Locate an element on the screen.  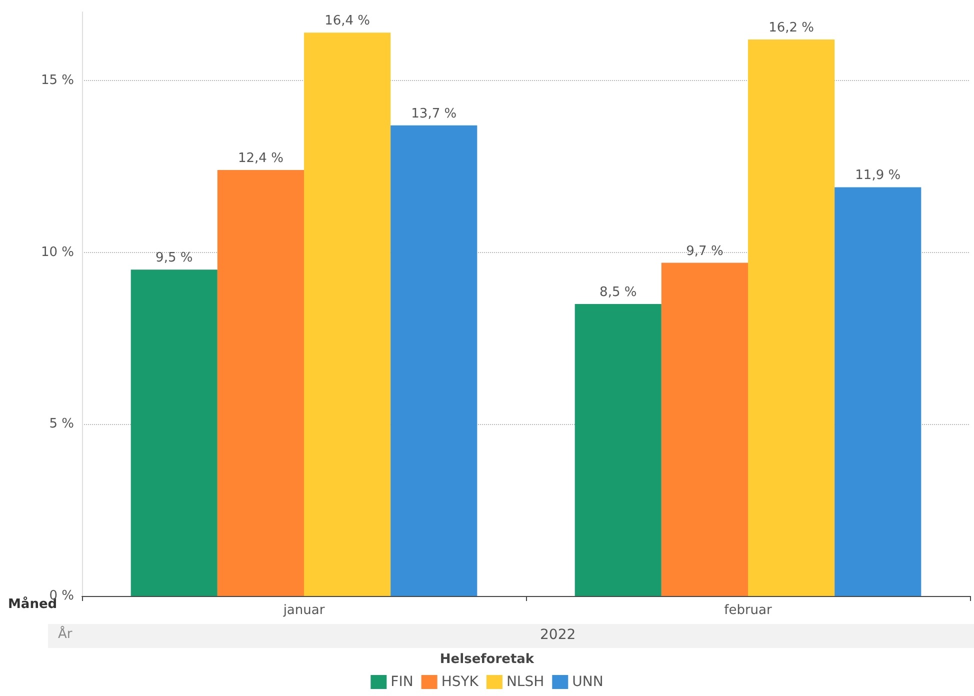
legend-label: NLSH is located at coordinates (525, 682).